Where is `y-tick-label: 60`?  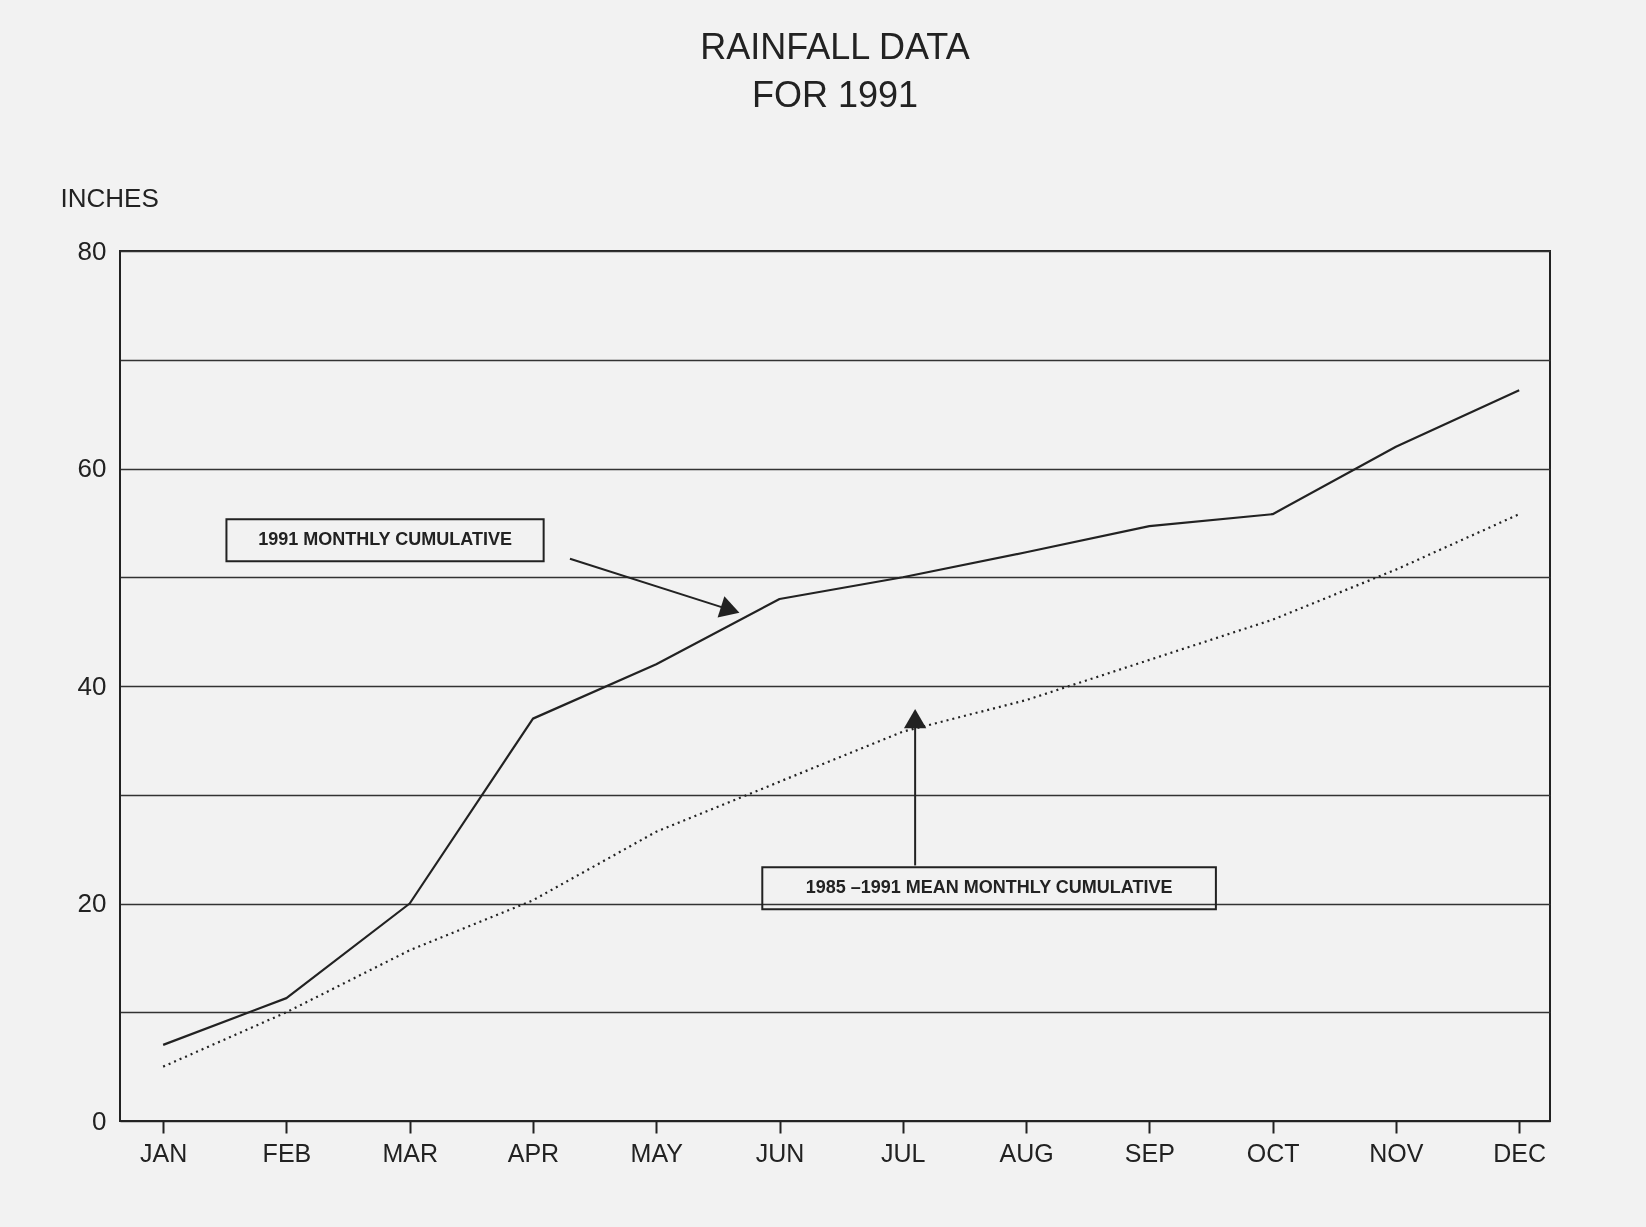 y-tick-label: 60 is located at coordinates (92, 468).